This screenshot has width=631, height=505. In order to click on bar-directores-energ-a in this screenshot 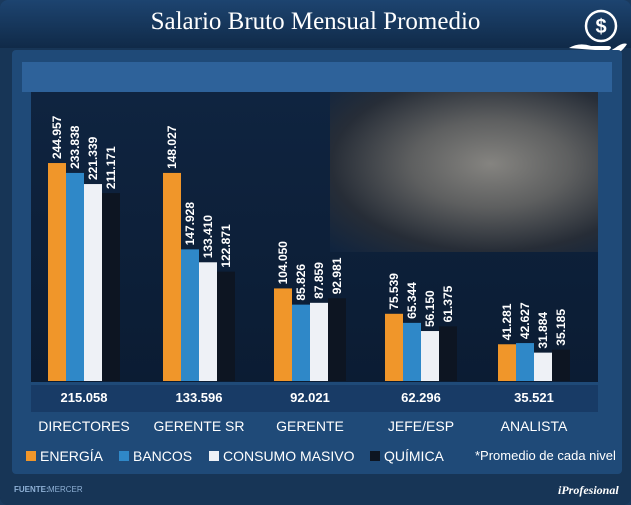, I will do `click(57, 272)`.